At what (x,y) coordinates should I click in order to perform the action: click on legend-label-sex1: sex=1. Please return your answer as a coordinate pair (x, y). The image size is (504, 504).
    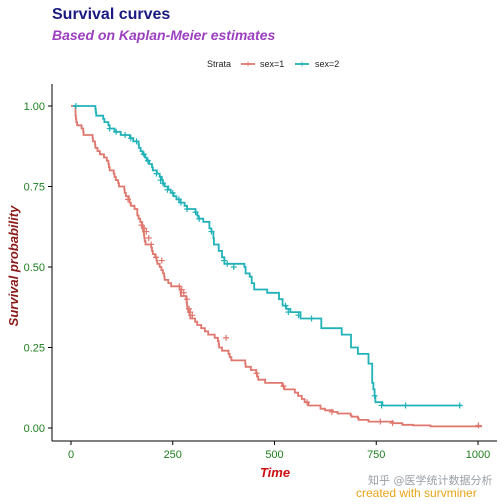
    Looking at the image, I should click on (272, 64).